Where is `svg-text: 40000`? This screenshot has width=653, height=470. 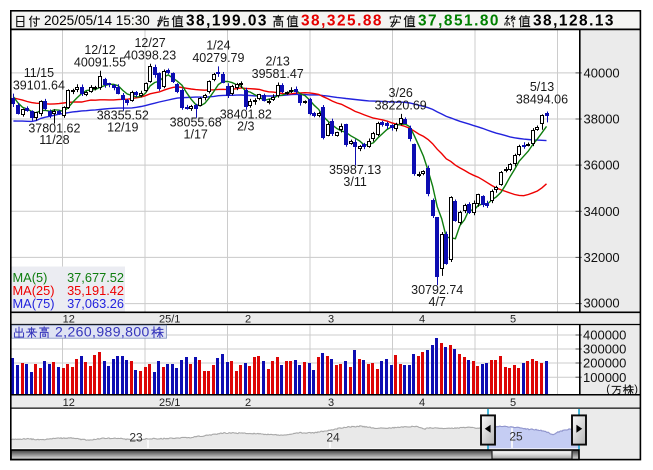
svg-text: 40000 is located at coordinates (602, 73).